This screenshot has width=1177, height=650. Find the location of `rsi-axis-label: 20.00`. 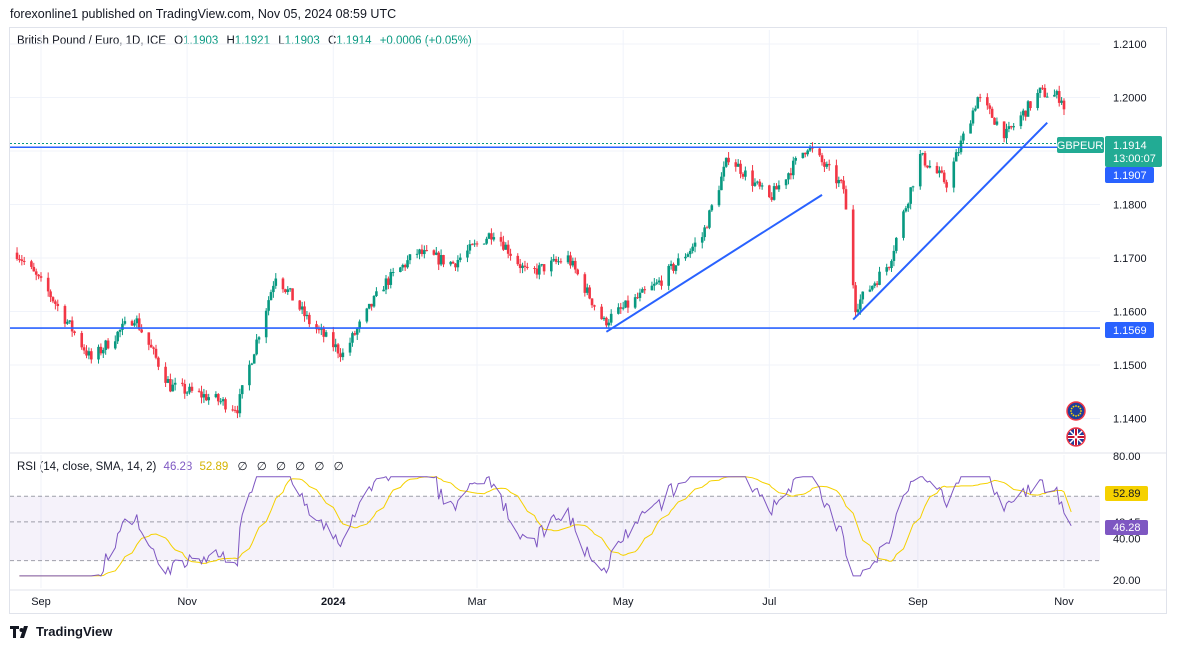

rsi-axis-label: 20.00 is located at coordinates (1127, 581).